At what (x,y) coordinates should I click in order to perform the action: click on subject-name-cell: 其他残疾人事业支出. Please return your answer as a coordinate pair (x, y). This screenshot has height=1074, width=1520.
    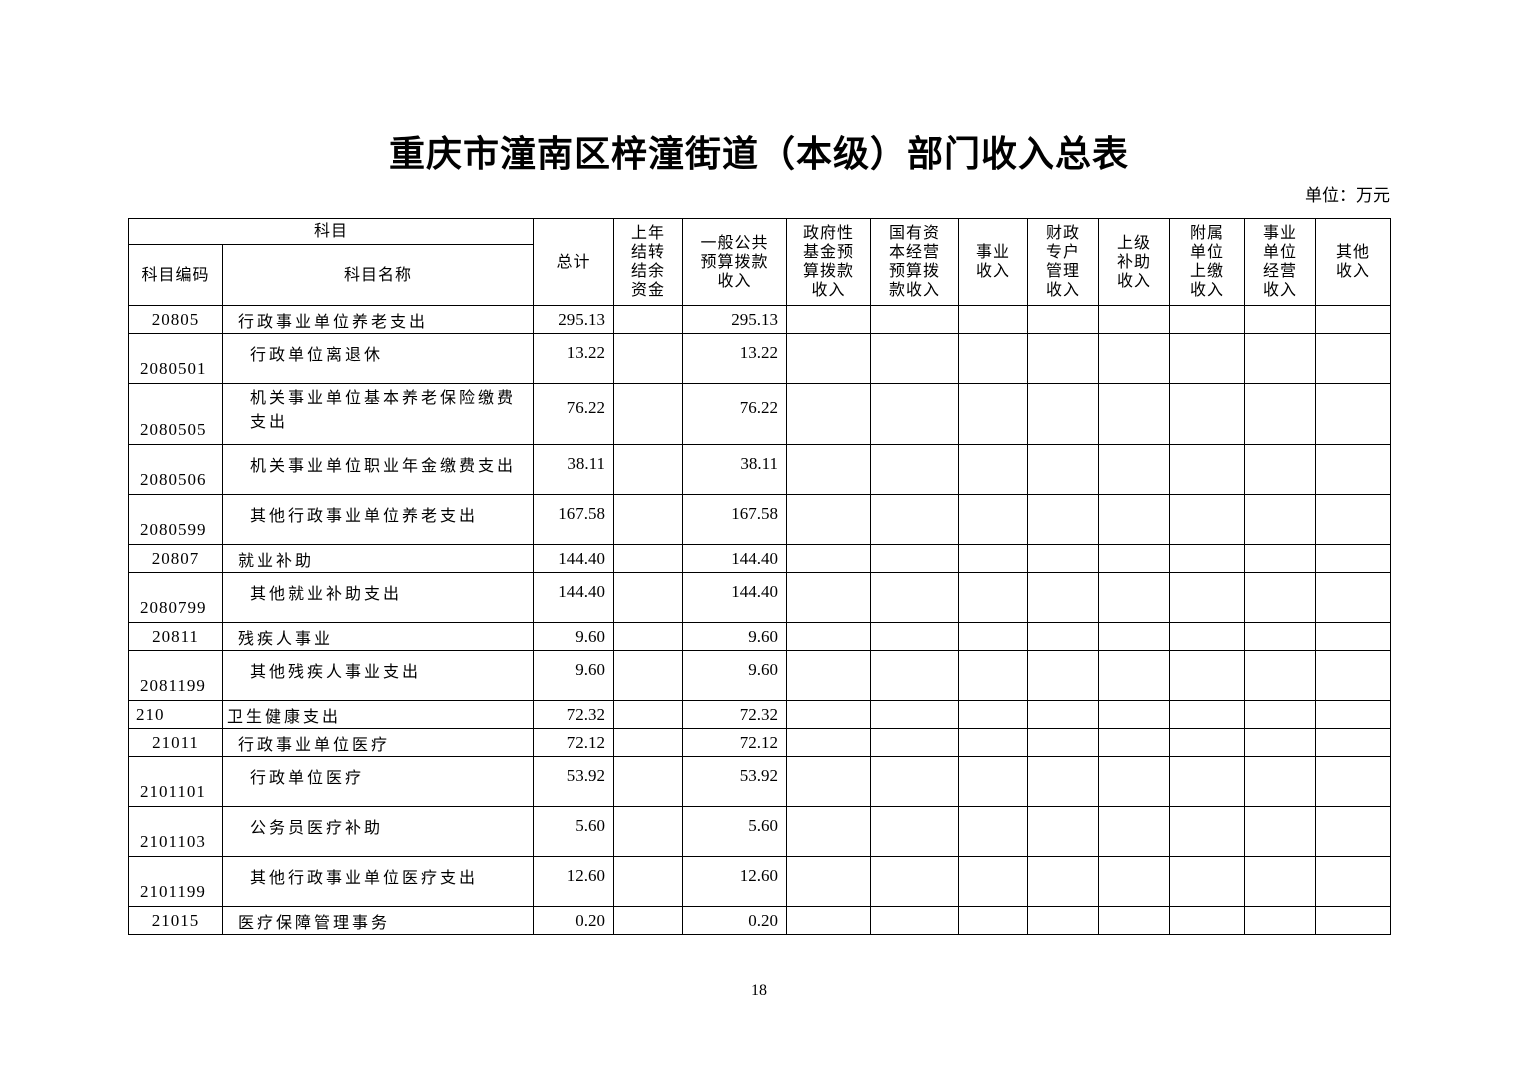
    Looking at the image, I should click on (378, 675).